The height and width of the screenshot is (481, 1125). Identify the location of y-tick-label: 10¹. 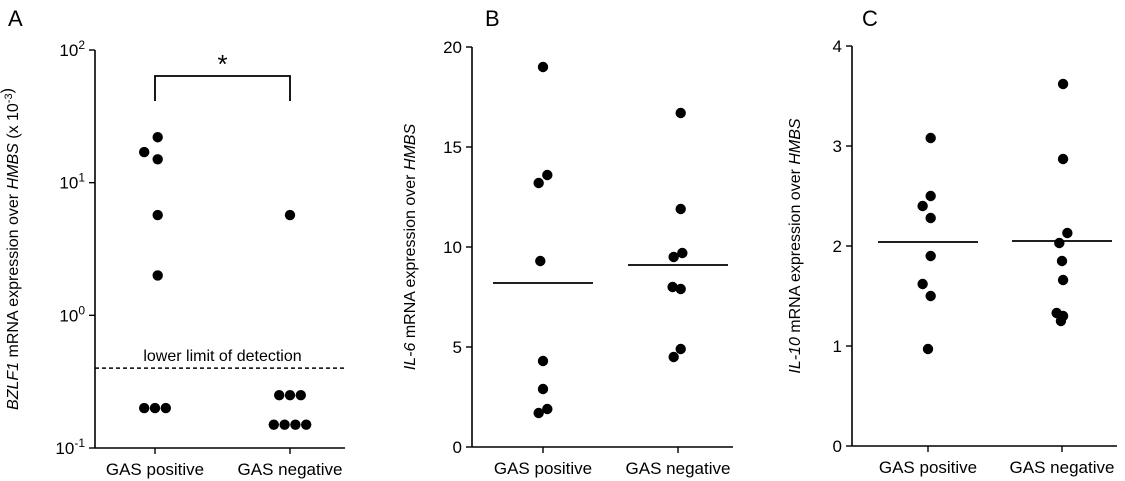
(72, 182).